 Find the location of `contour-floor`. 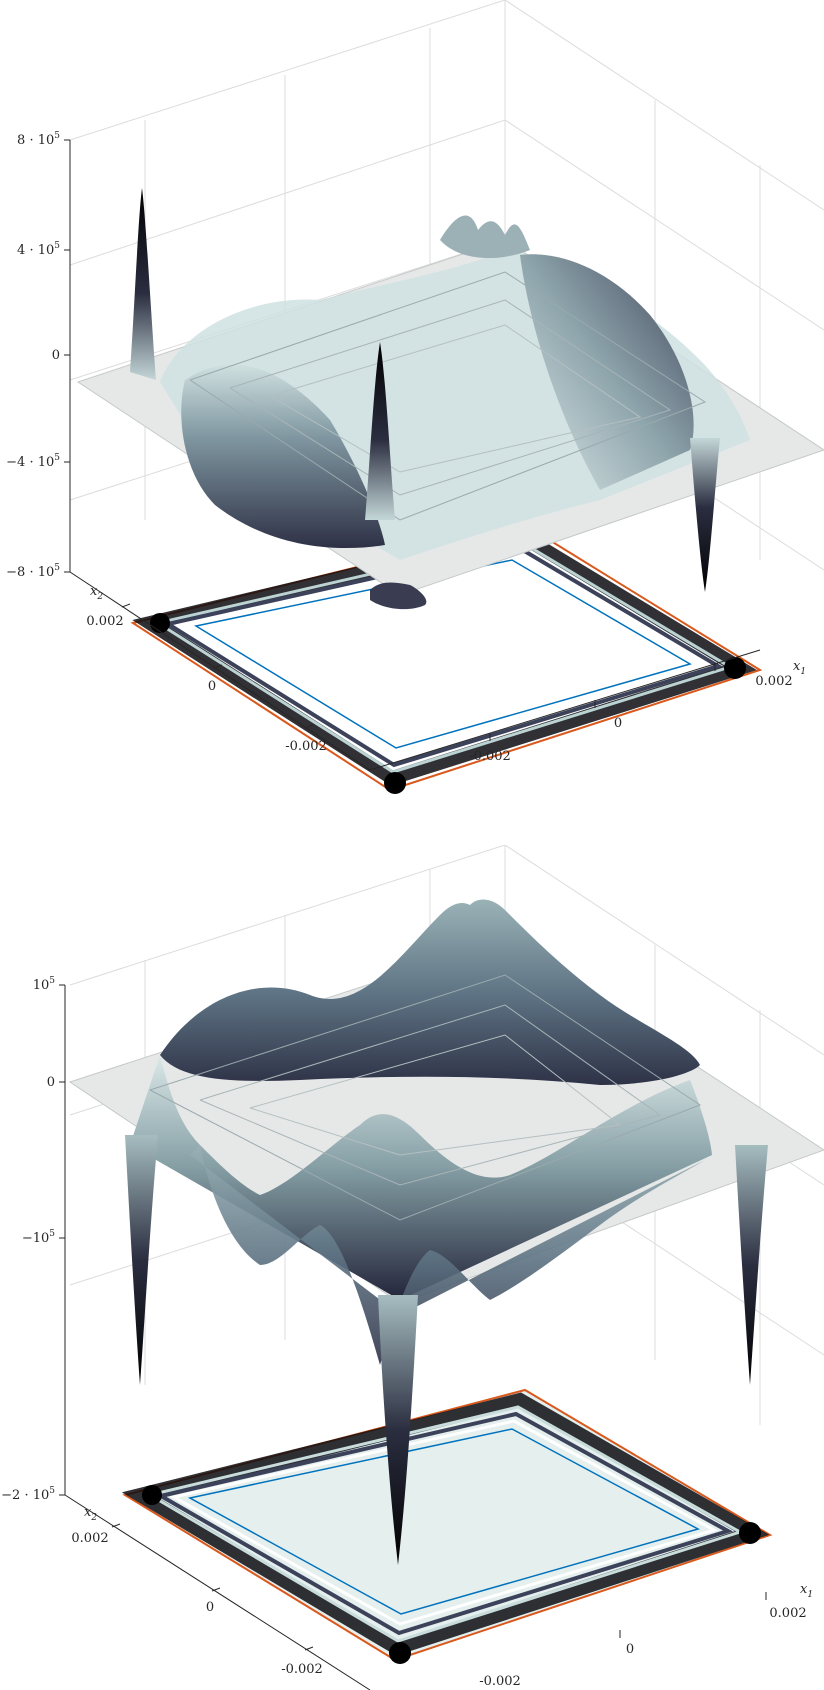

contour-floor is located at coordinates (447, 1526).